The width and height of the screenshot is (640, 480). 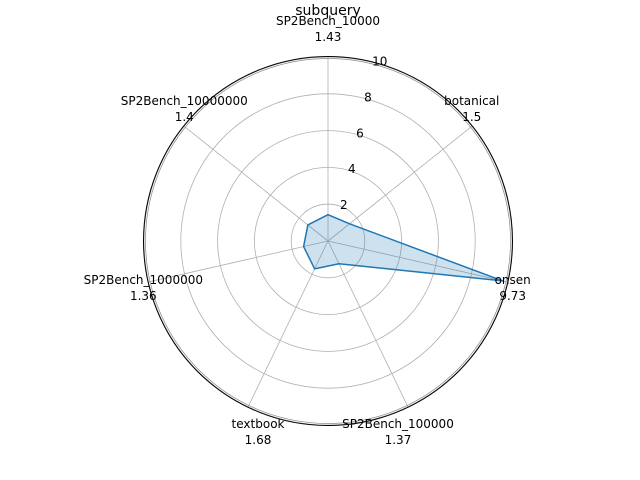 I want to click on category-label: textbook 1.68, so click(x=258, y=432).